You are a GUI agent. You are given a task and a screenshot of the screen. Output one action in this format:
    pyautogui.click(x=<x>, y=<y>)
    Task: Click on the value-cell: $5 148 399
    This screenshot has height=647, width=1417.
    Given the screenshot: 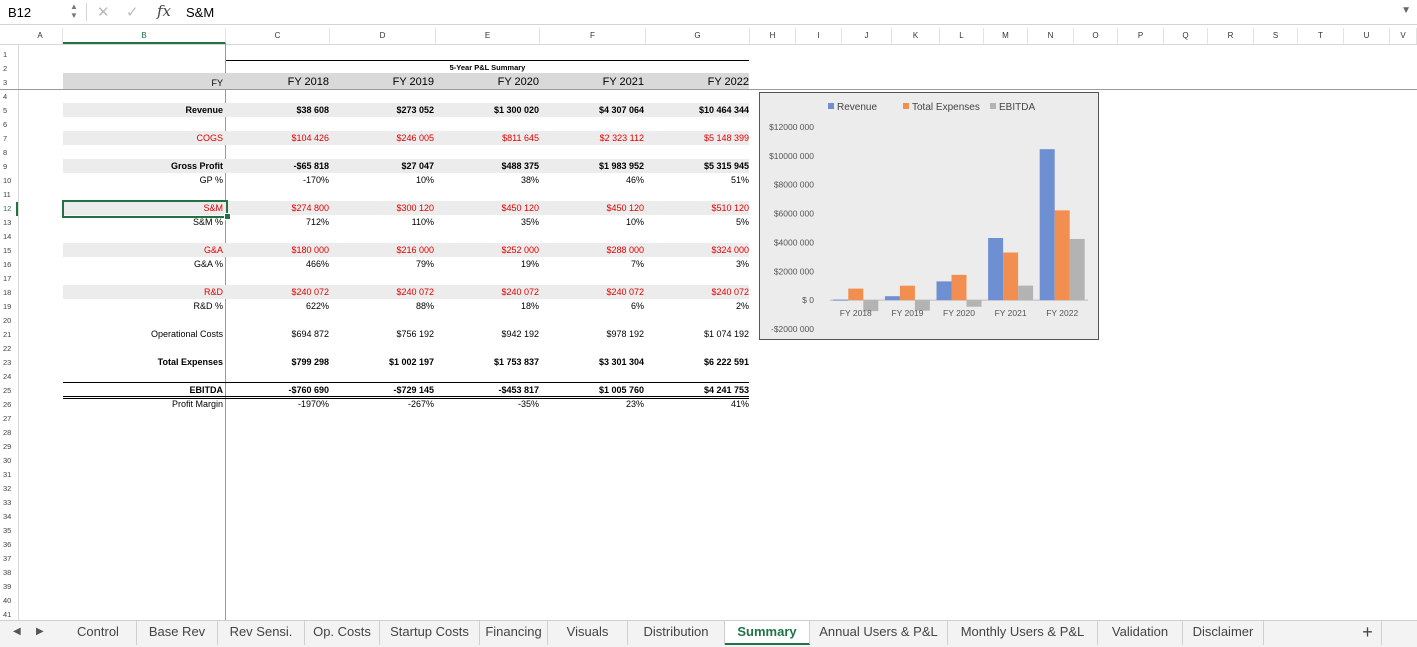 What is the action you would take?
    pyautogui.click(x=726, y=138)
    